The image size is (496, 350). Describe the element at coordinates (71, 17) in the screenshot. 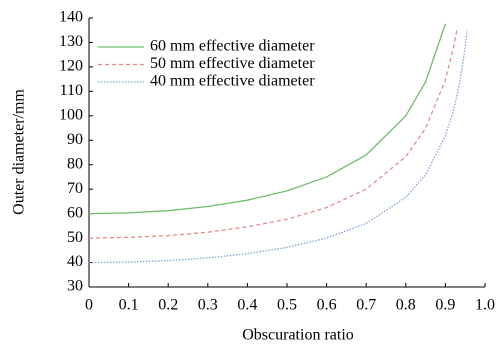

I see `y-tick-label: 140` at that location.